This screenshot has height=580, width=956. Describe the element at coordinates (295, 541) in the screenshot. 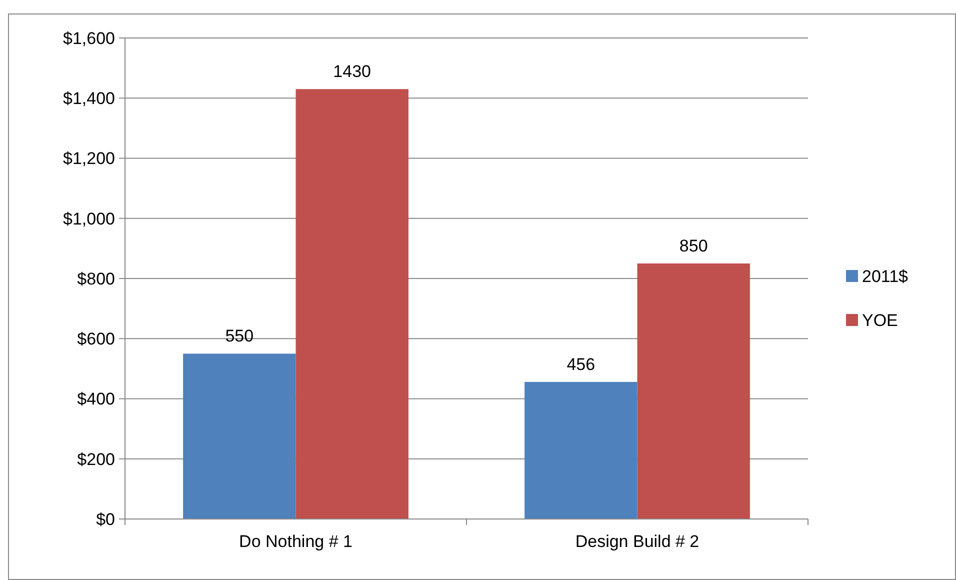

I see `x-tick-label: Do Nothing # 1` at that location.